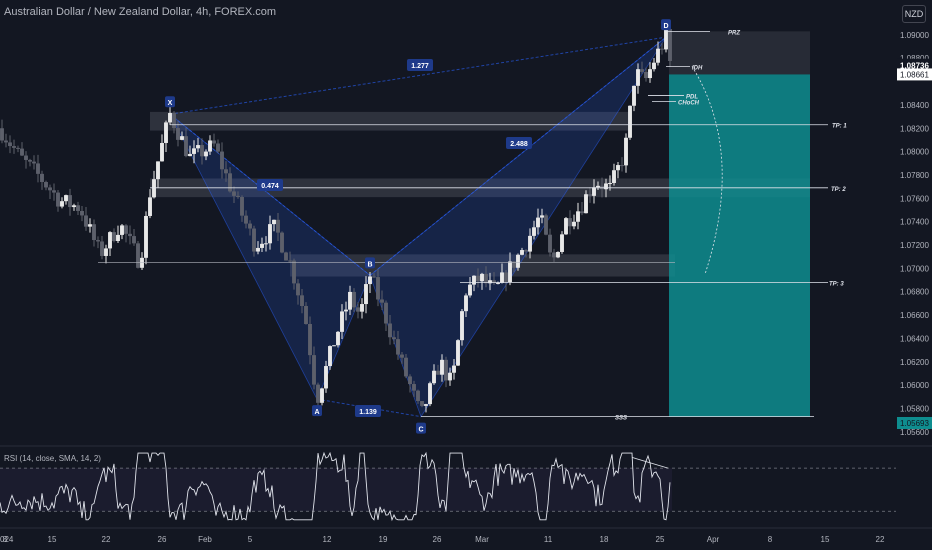 This screenshot has width=932, height=550. I want to click on x-tick-label: Mar, so click(482, 539).